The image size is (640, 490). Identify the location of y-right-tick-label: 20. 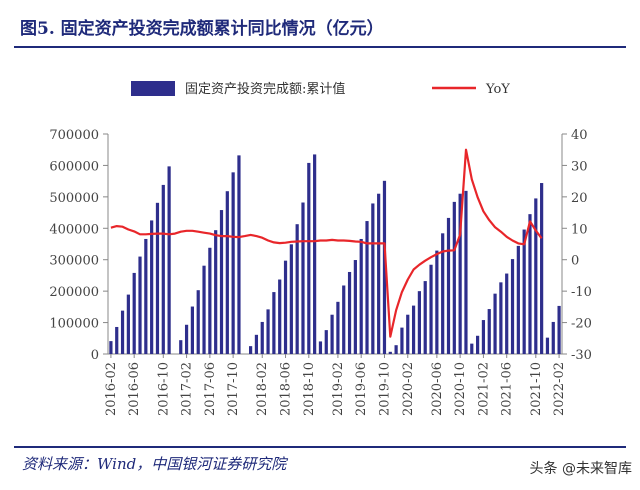
(579, 198).